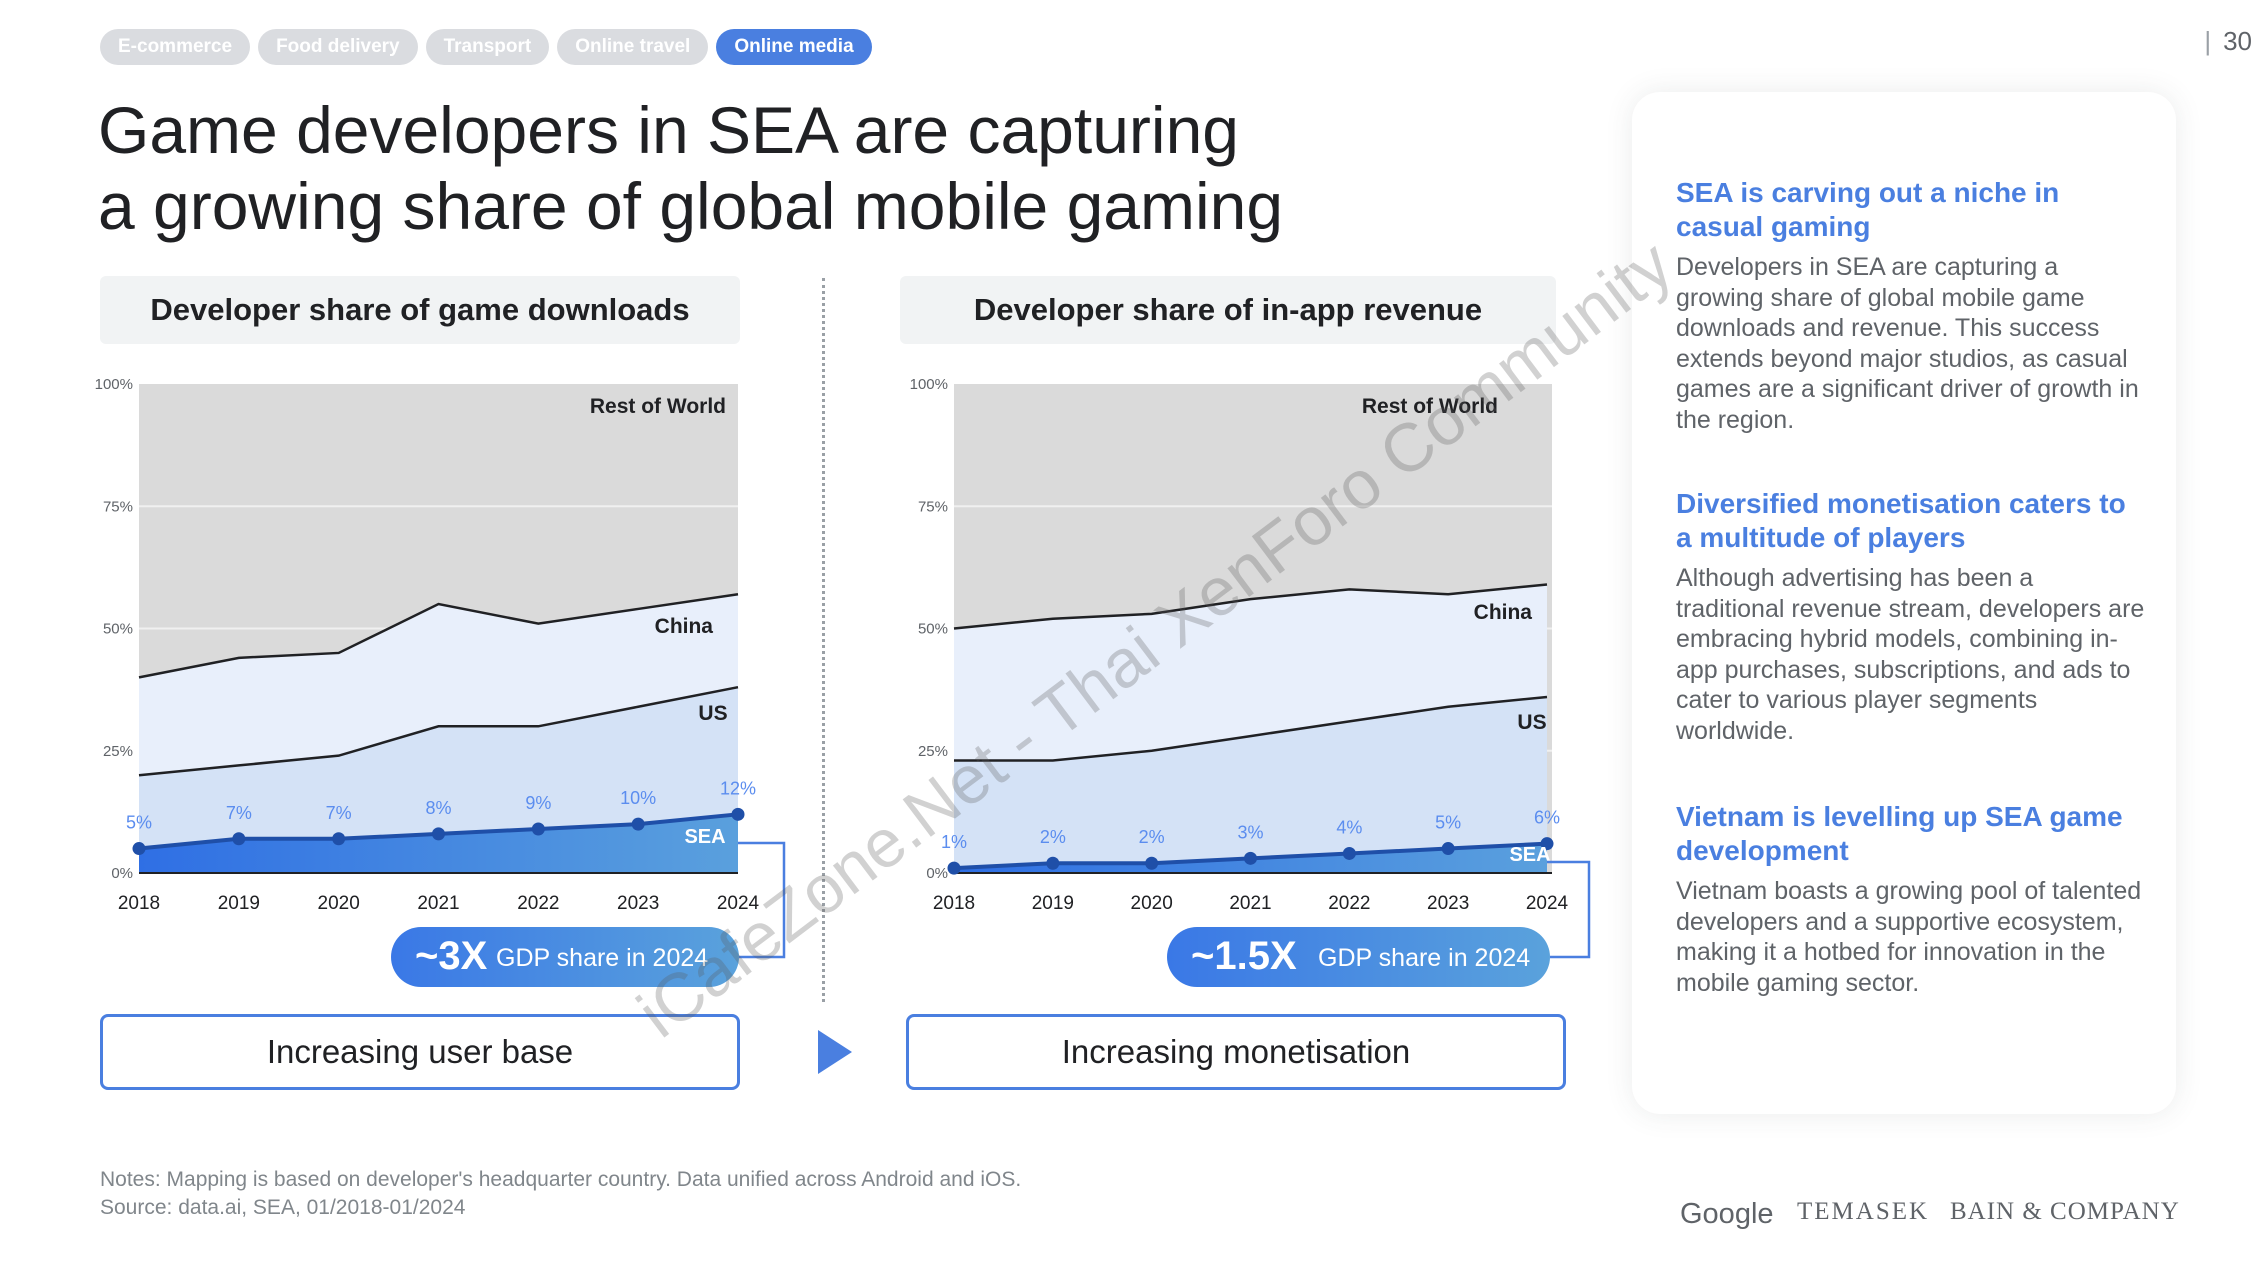 This screenshot has width=2266, height=1275. I want to click on sea-data-label: 10%, so click(638, 798).